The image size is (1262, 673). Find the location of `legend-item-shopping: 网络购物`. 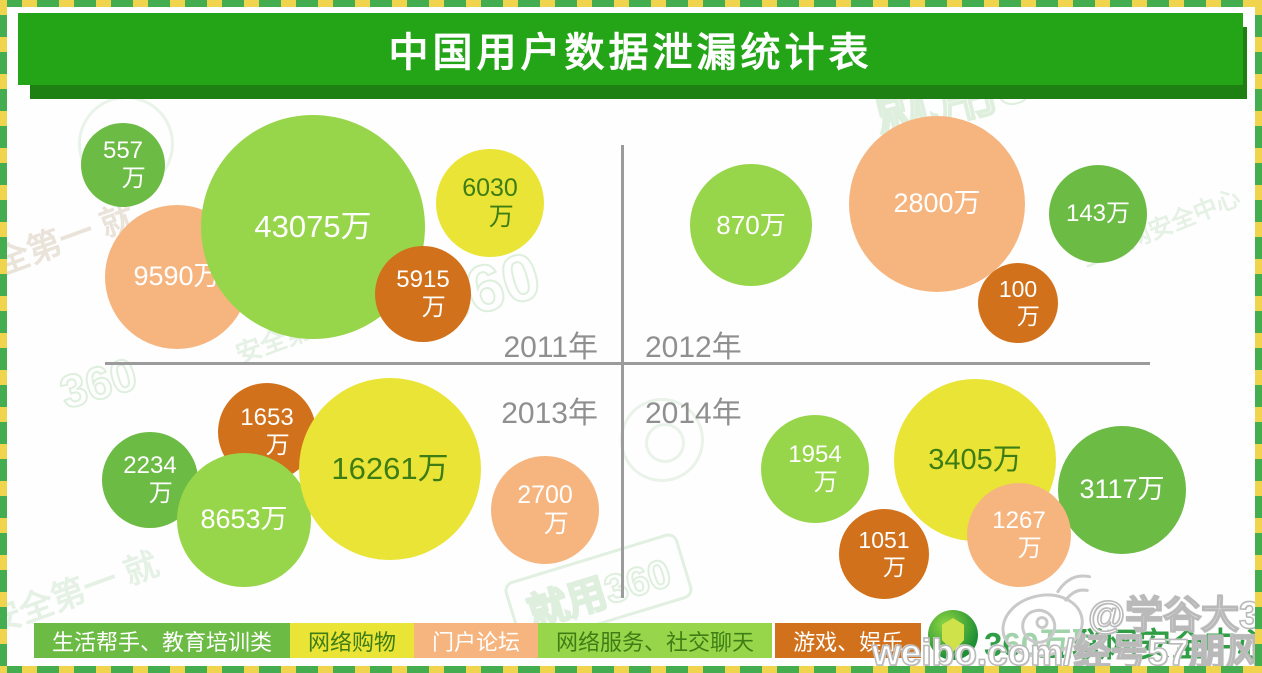

legend-item-shopping: 网络购物 is located at coordinates (352, 640).